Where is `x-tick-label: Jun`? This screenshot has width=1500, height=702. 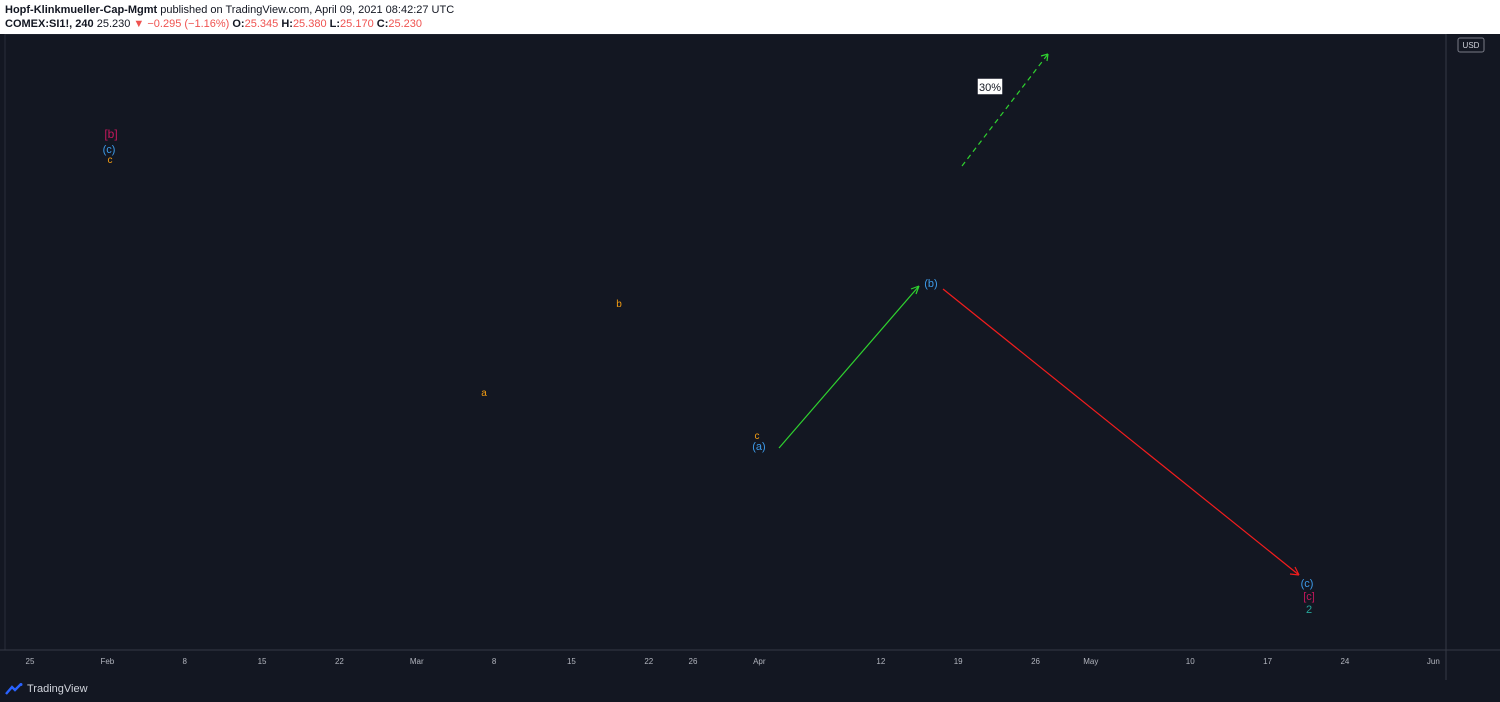
x-tick-label: Jun is located at coordinates (1433, 661).